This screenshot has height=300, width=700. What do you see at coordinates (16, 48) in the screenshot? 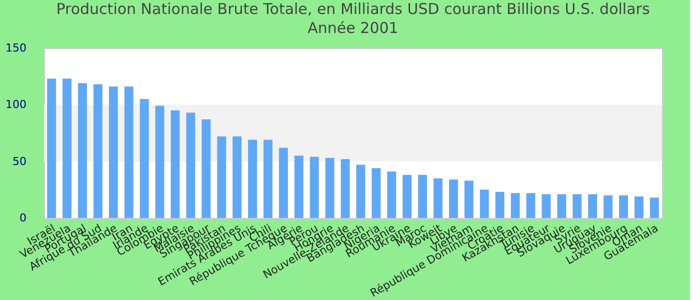
I see `y-tick-label: 150` at bounding box center [16, 48].